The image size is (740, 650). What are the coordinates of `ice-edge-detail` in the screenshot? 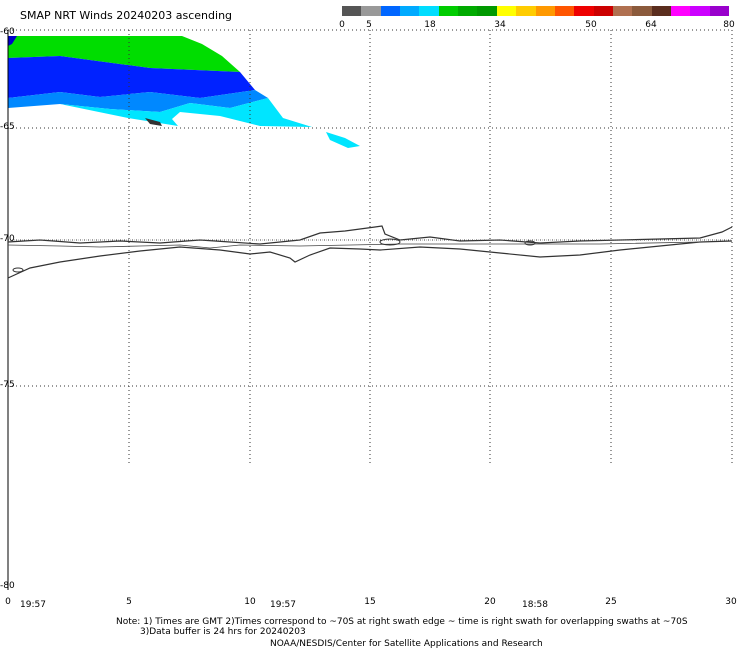 It's located at (354, 245).